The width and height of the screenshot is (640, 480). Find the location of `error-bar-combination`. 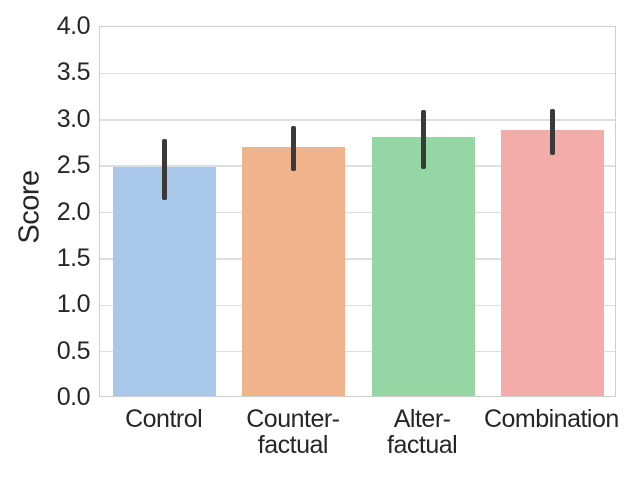

error-bar-combination is located at coordinates (552, 131).